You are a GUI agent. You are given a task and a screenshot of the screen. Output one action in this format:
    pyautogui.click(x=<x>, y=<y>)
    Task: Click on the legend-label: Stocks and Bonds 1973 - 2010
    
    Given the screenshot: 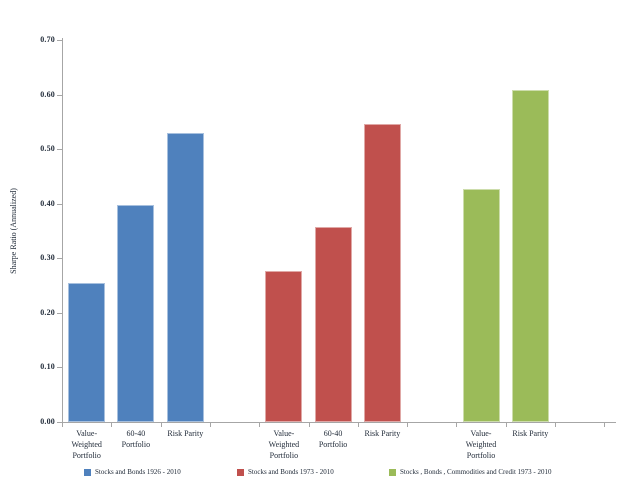 What is the action you would take?
    pyautogui.click(x=291, y=472)
    